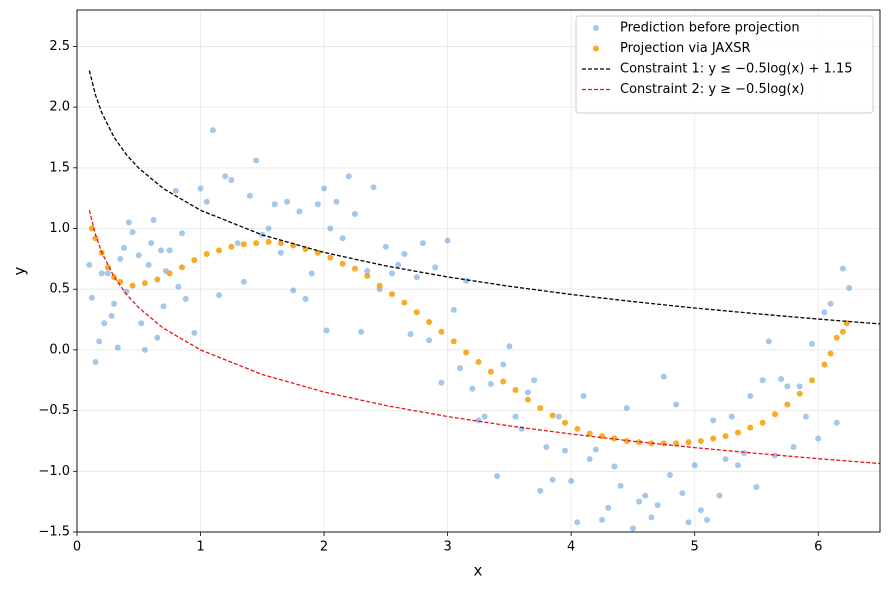 The width and height of the screenshot is (890, 590). What do you see at coordinates (59, 349) in the screenshot?
I see `y-tick-label: 0.0` at bounding box center [59, 349].